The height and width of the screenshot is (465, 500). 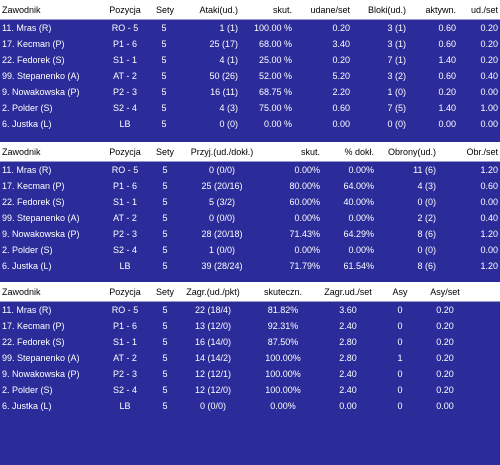 I want to click on table-cell: 80.00%, so click(x=304, y=186).